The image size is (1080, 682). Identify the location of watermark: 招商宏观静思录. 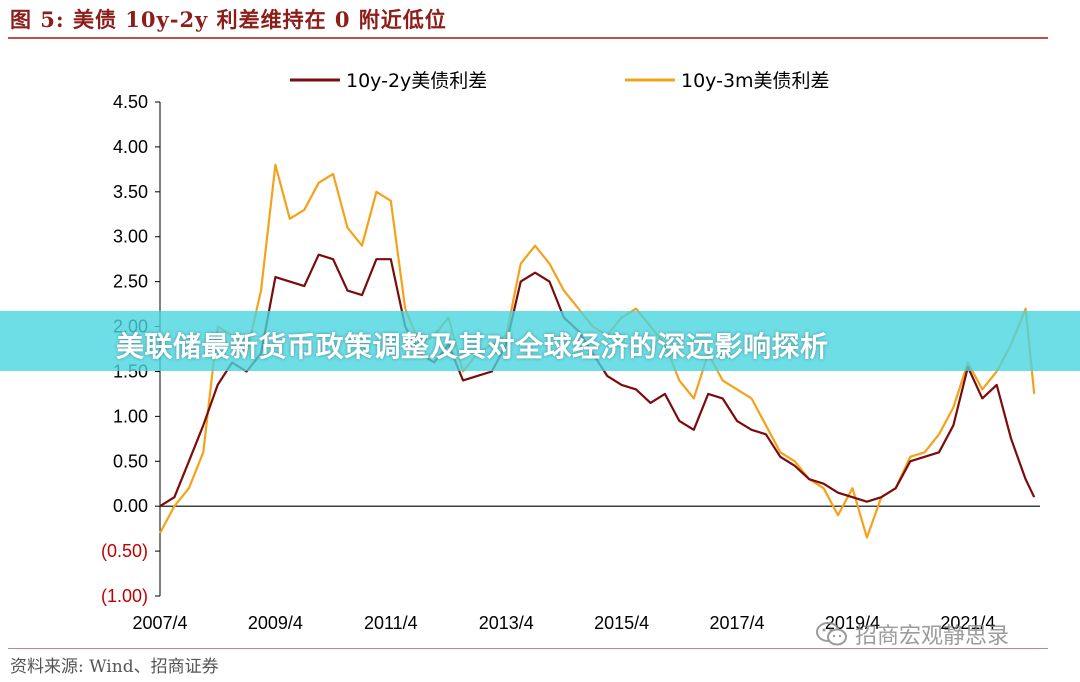
(912, 634).